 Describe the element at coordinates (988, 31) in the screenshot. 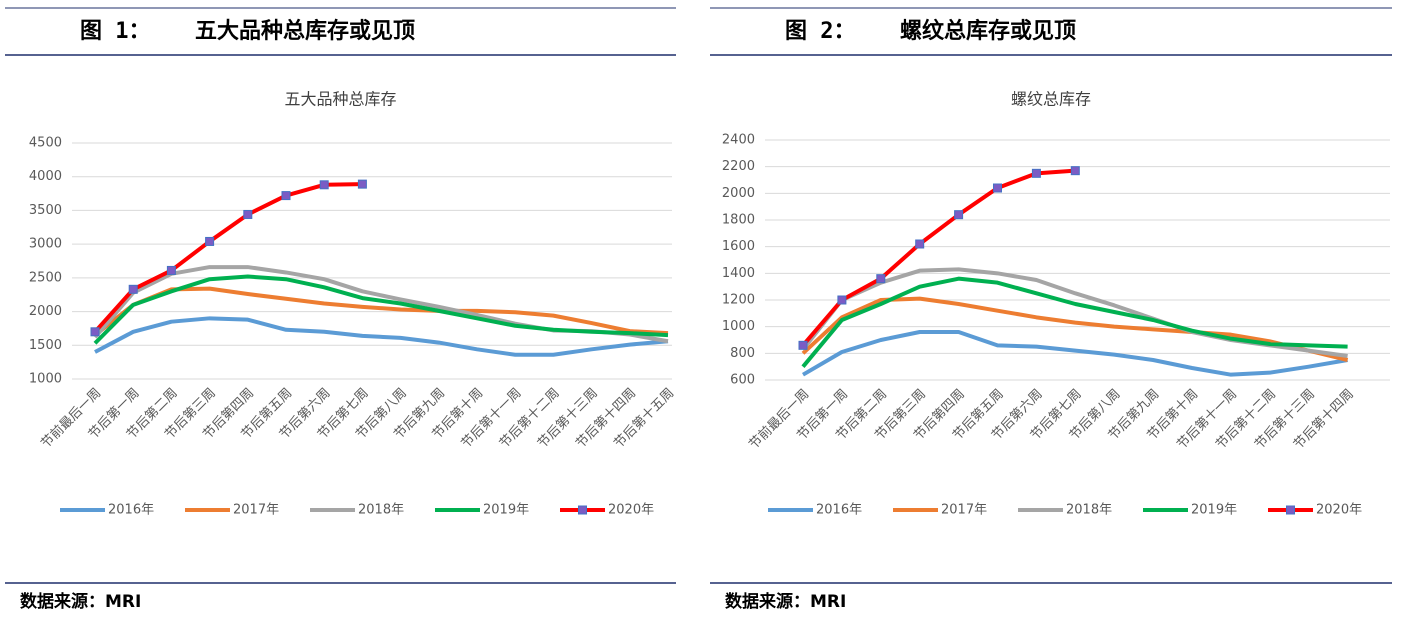

I see `figure-heading: 螺纹总库存或见顶` at that location.